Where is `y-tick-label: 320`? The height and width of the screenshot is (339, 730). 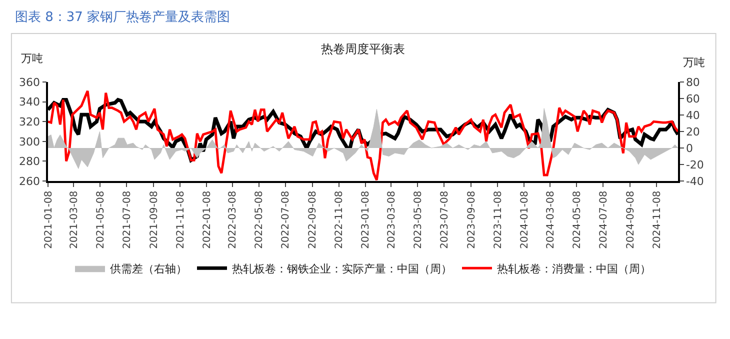
y-tick-label: 320 is located at coordinates (29, 121).